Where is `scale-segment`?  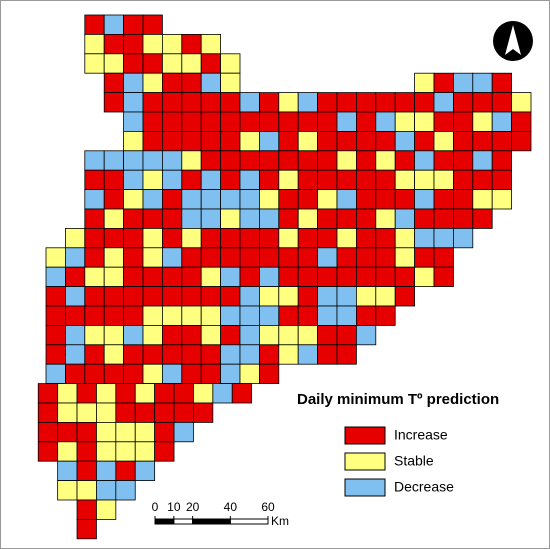 scale-segment is located at coordinates (164, 521).